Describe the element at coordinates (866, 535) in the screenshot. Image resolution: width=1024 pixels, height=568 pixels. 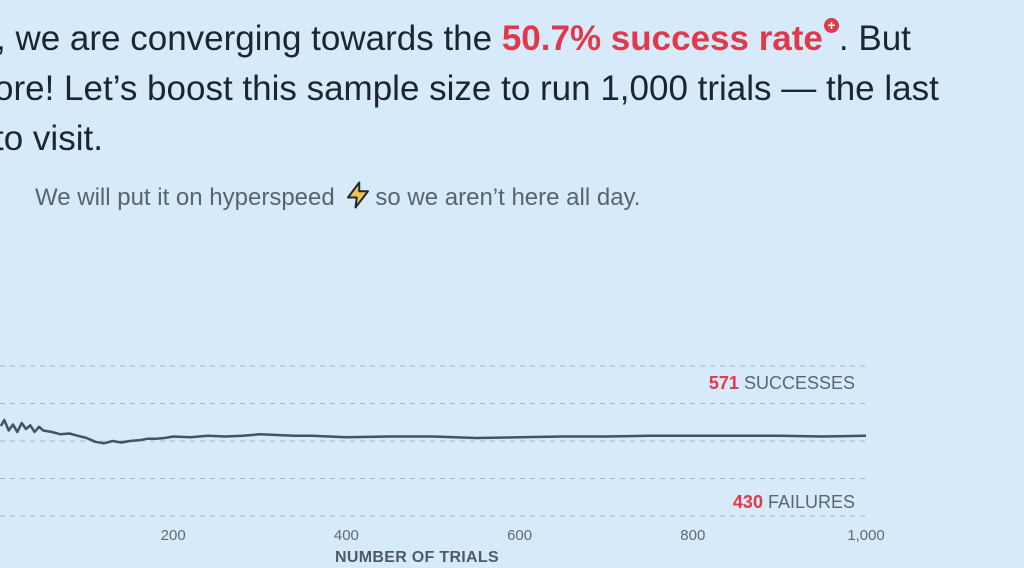
I see `x-tick-label: 1,000` at that location.